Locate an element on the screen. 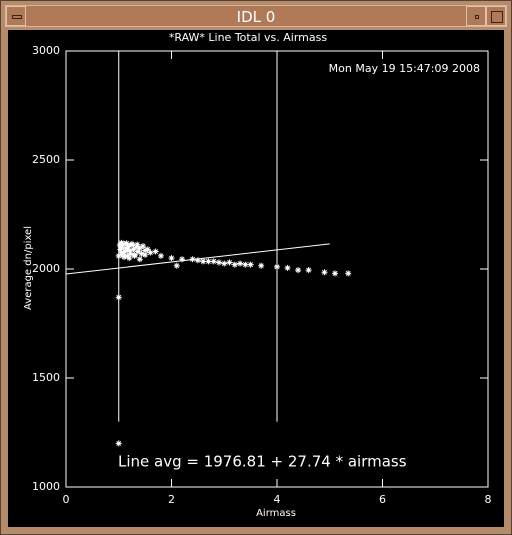  window-title: IDL 0 is located at coordinates (256, 17).